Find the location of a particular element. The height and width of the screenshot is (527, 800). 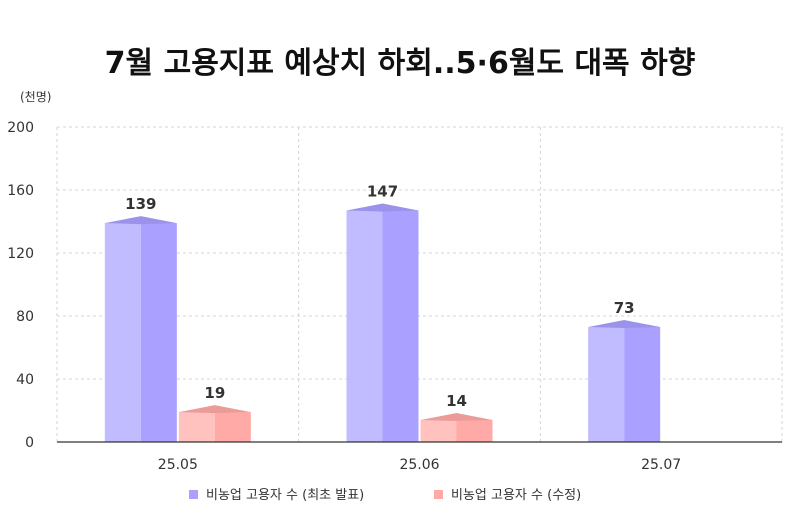

legend-swatch-revised is located at coordinates (438, 494).